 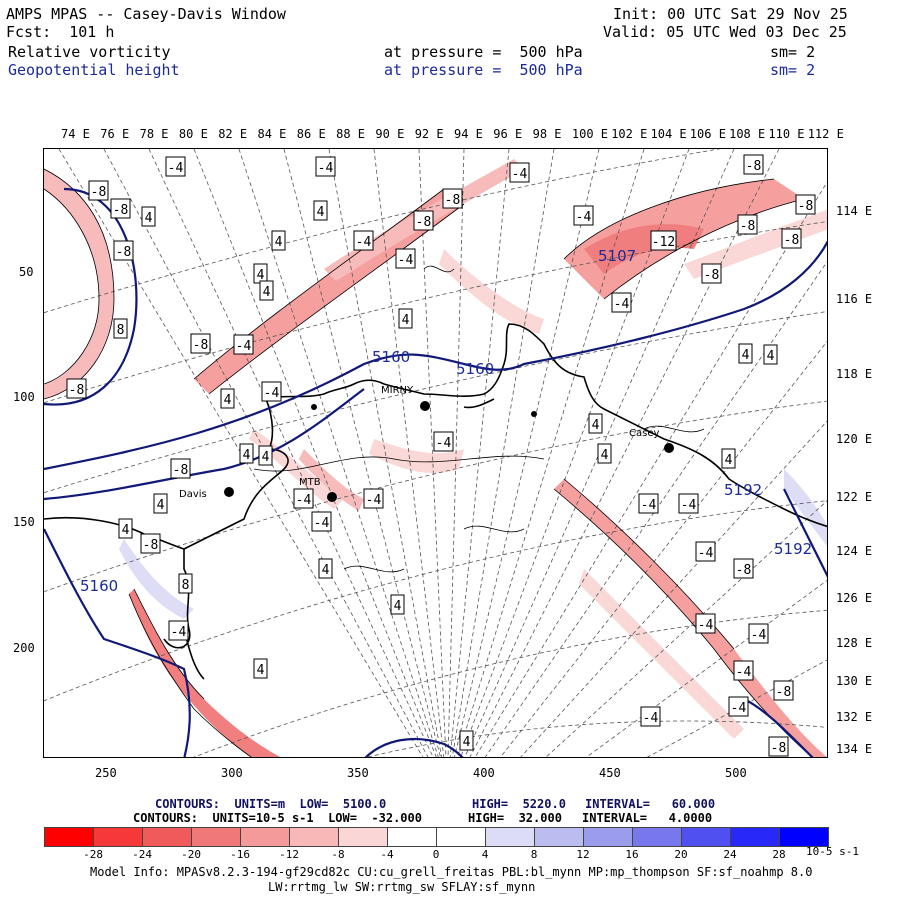 What do you see at coordinates (154, 134) in the screenshot?
I see `top-lon-label: 78 E` at bounding box center [154, 134].